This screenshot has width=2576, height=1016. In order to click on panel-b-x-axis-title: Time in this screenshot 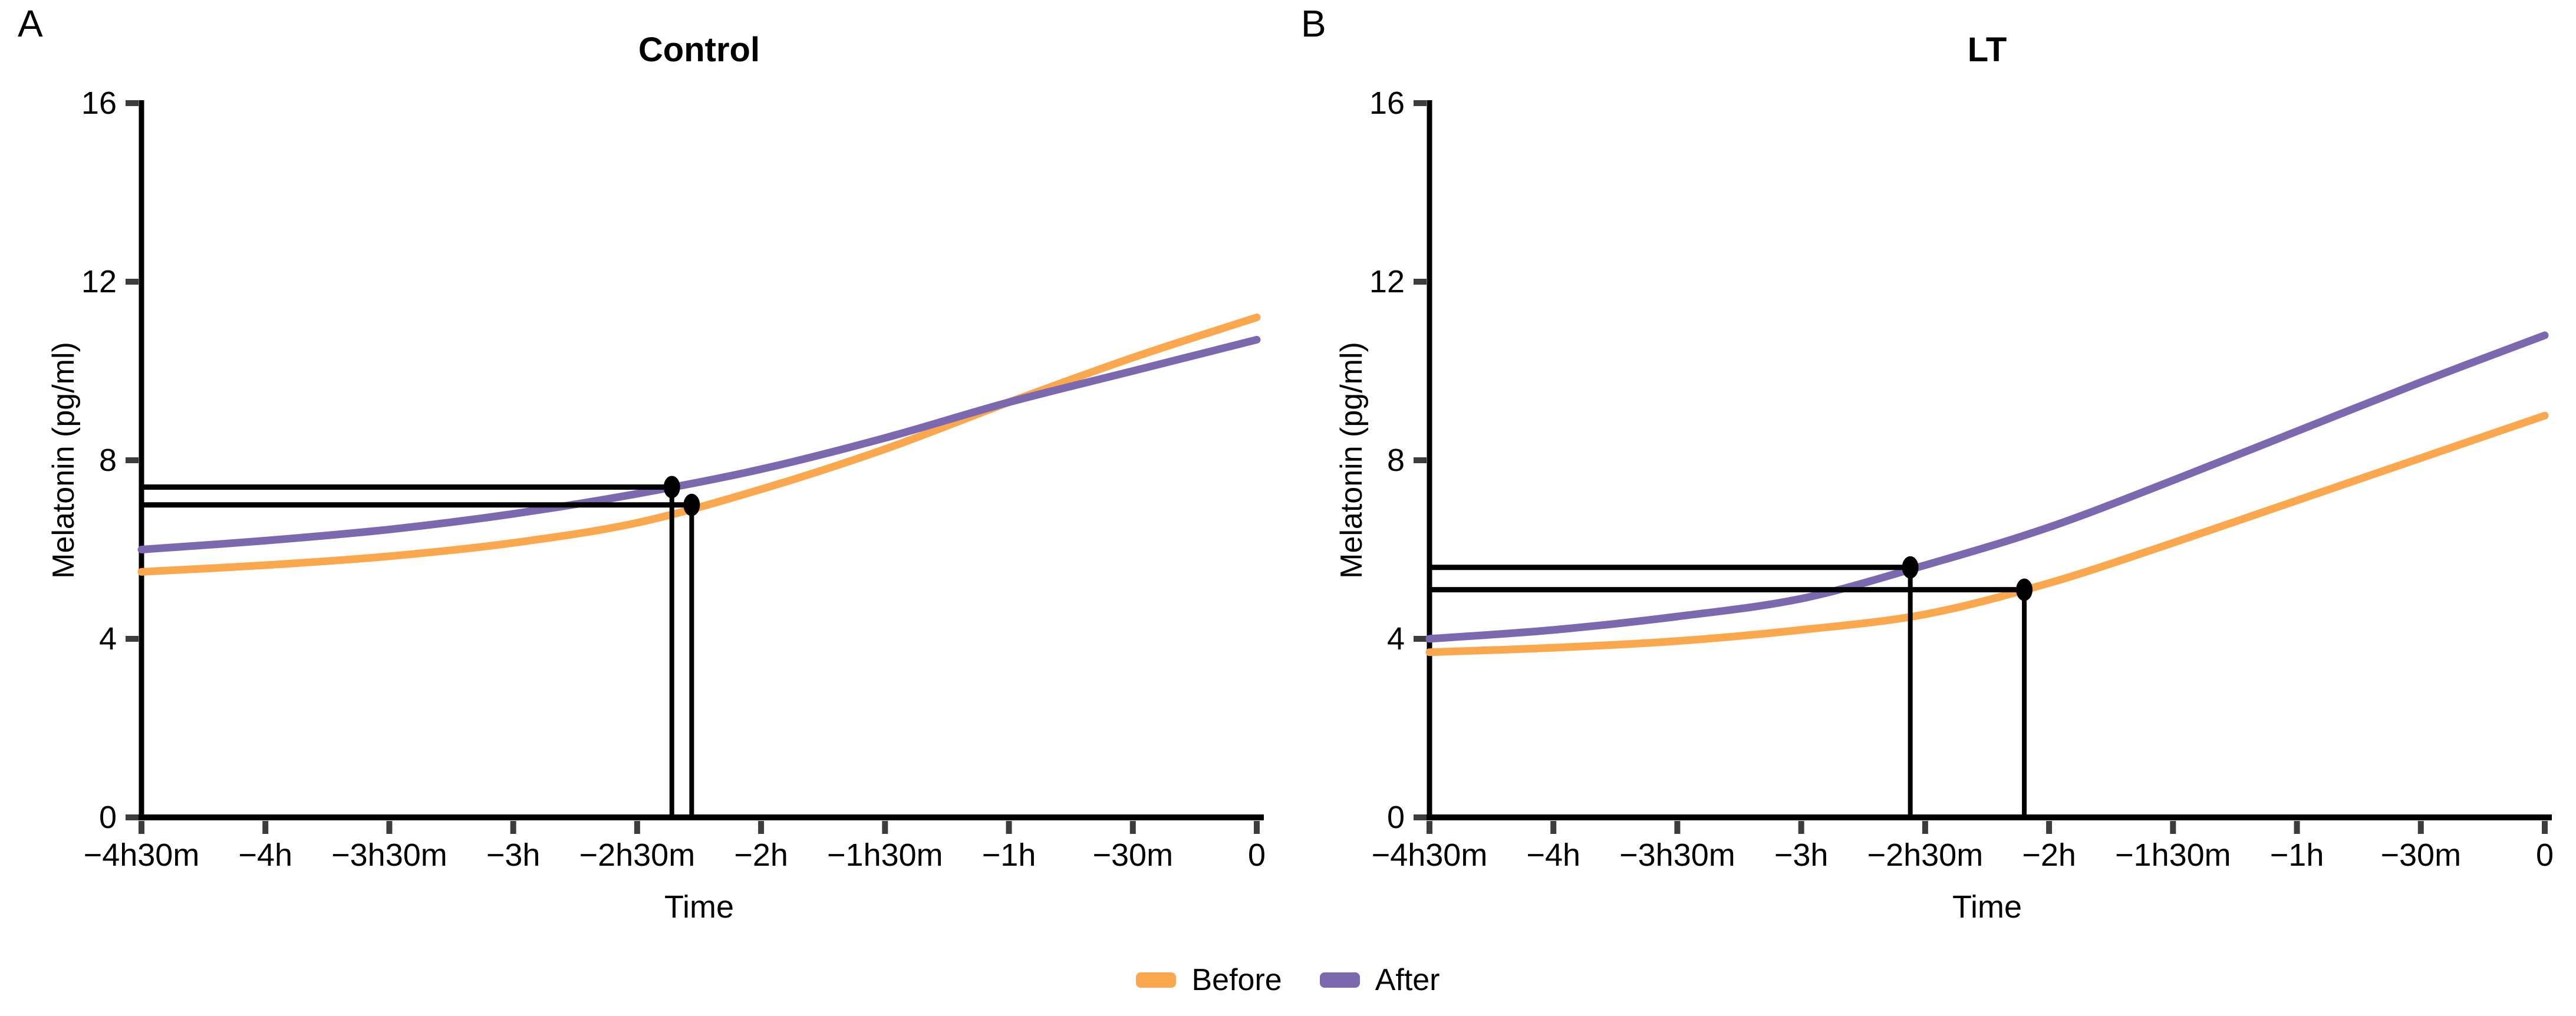, I will do `click(1987, 907)`.